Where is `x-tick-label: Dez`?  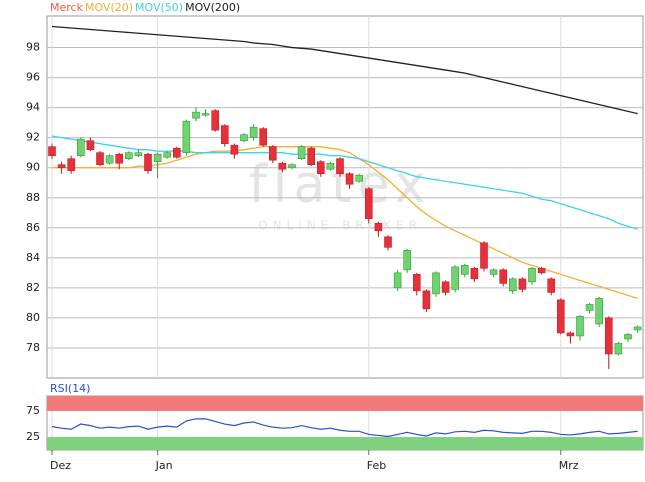
x-tick-label: Dez is located at coordinates (60, 465).